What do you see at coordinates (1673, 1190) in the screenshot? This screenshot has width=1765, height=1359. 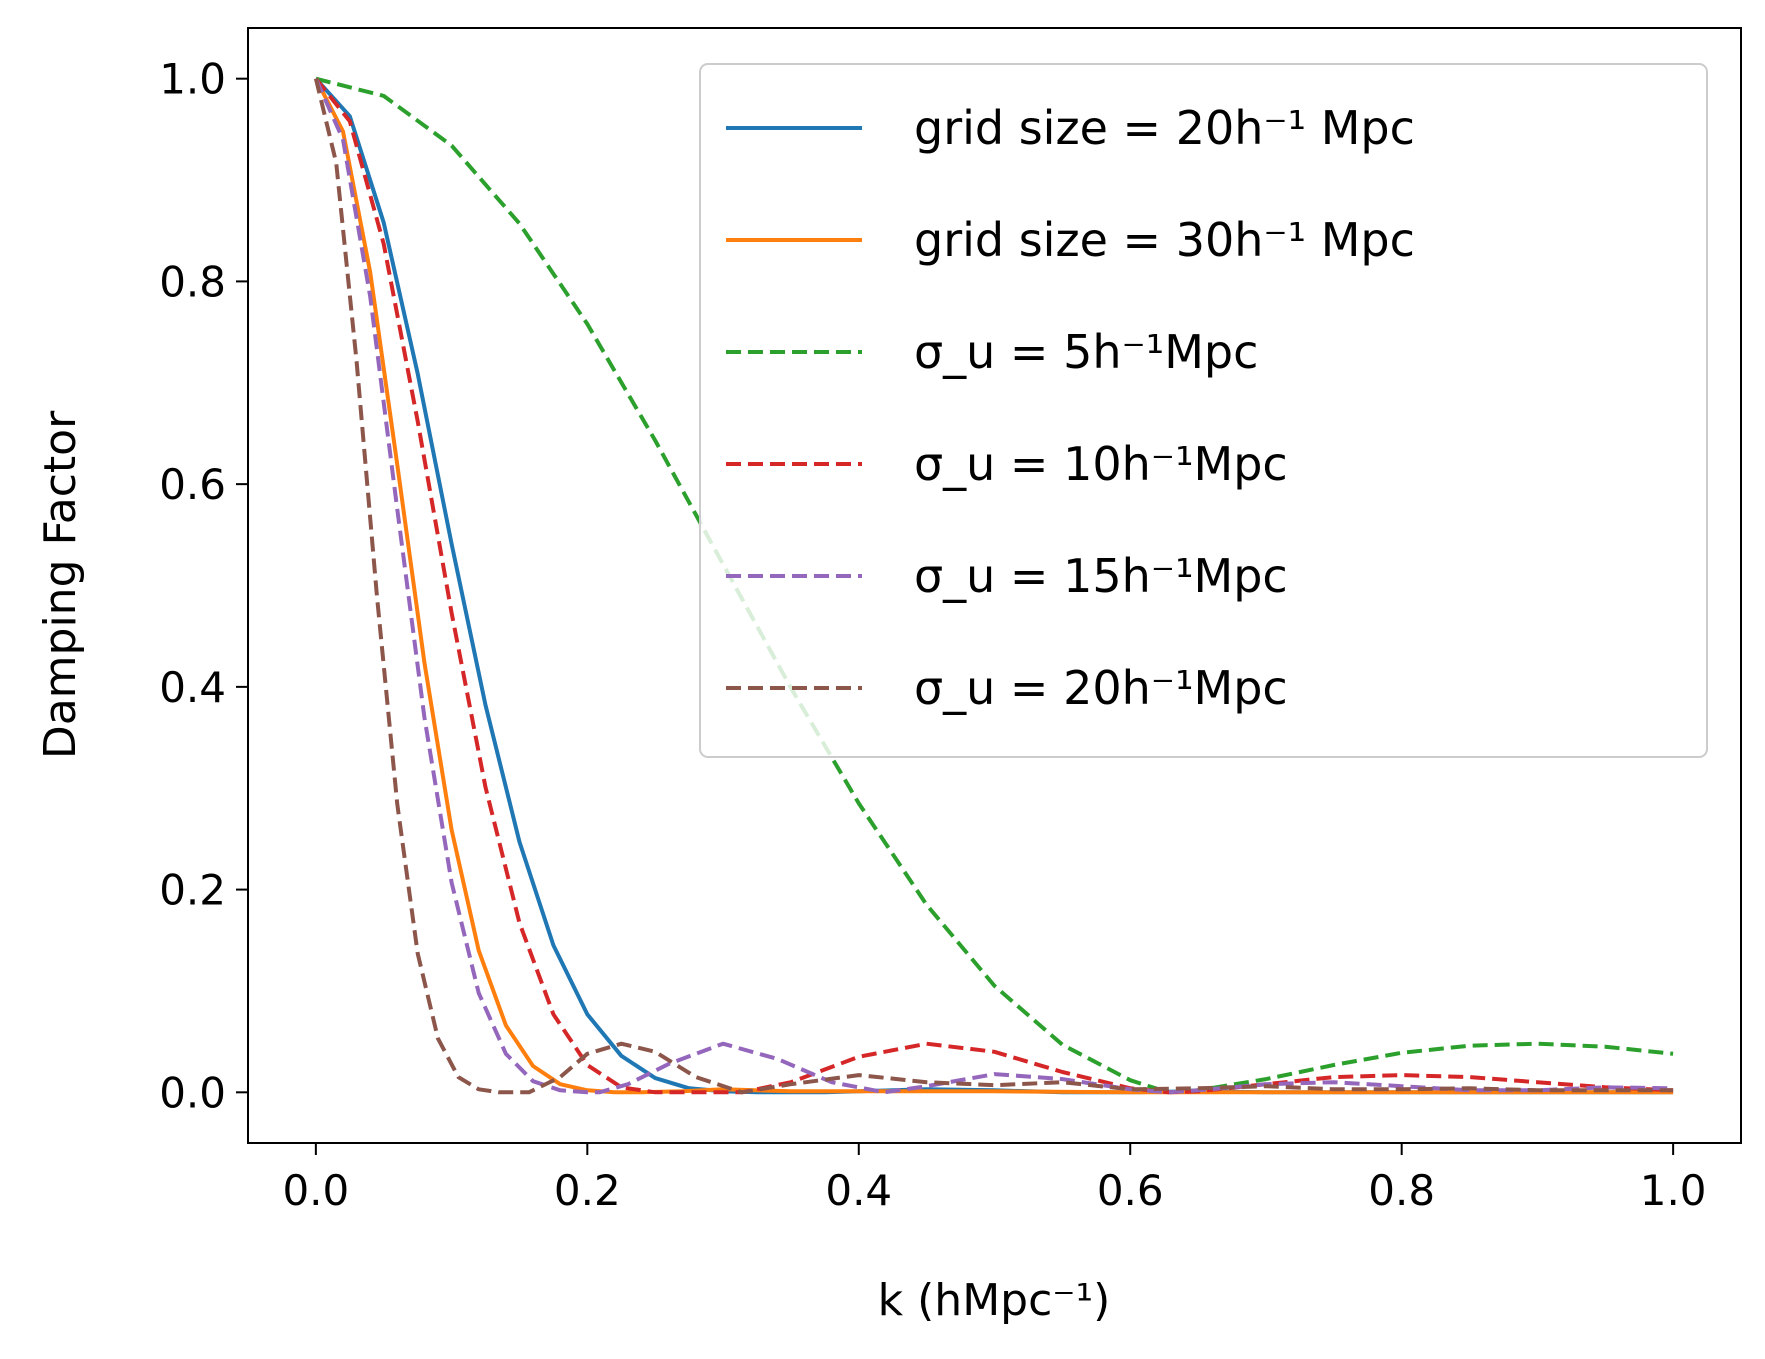 I see `x-tick-label: 1.0` at bounding box center [1673, 1190].